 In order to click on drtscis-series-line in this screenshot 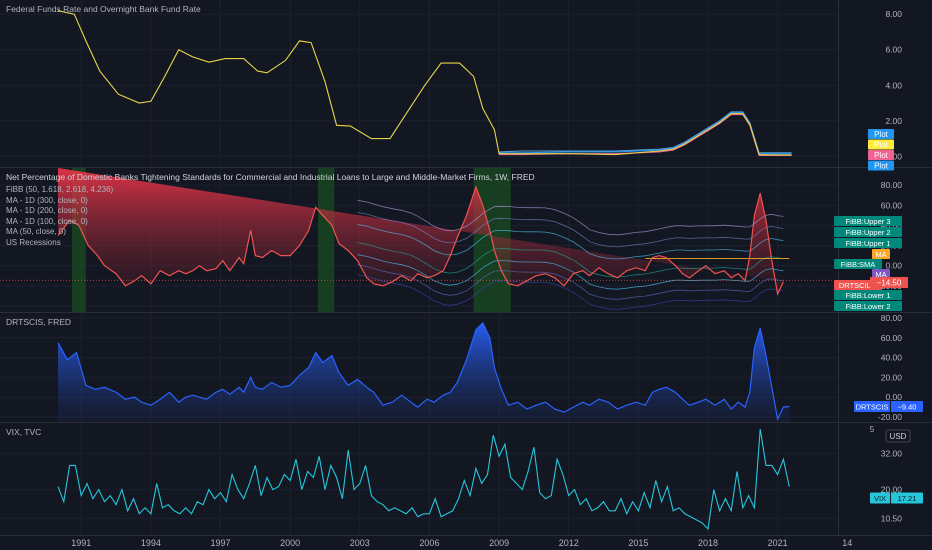, I will do `click(423, 371)`.